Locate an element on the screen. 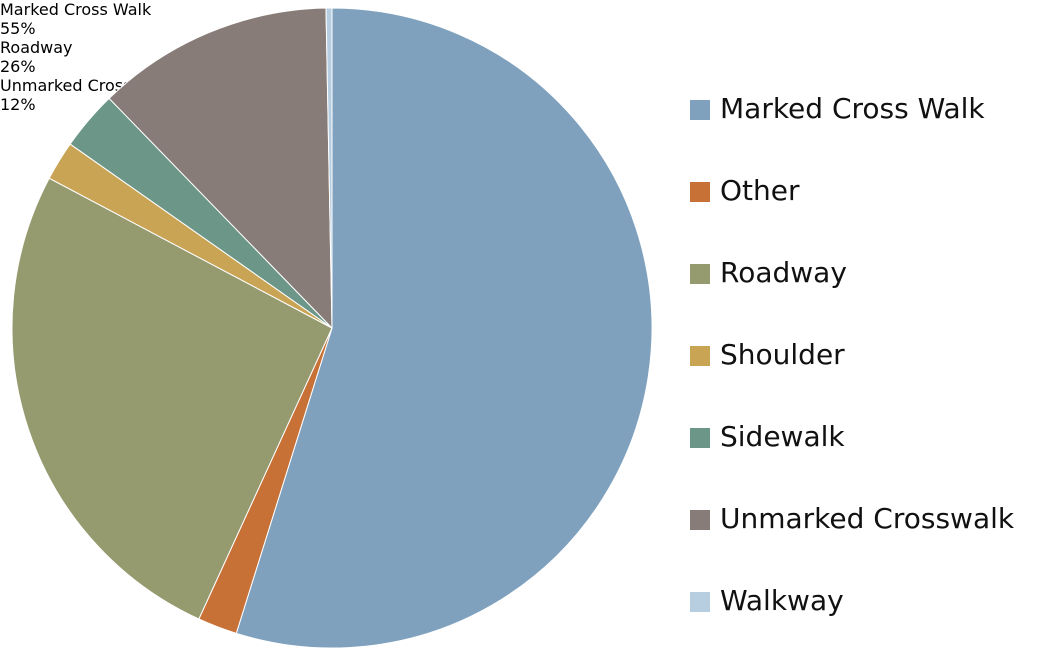 The width and height of the screenshot is (1047, 648). legend-label: Roadway is located at coordinates (783, 272).